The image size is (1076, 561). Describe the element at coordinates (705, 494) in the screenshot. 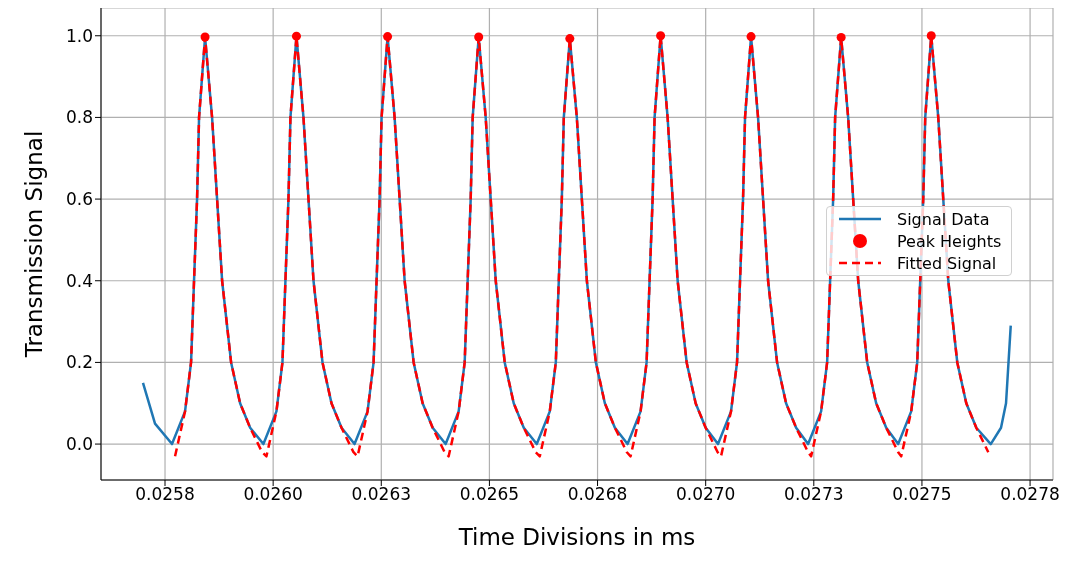

I see `x-tick-label: 0.0270` at that location.